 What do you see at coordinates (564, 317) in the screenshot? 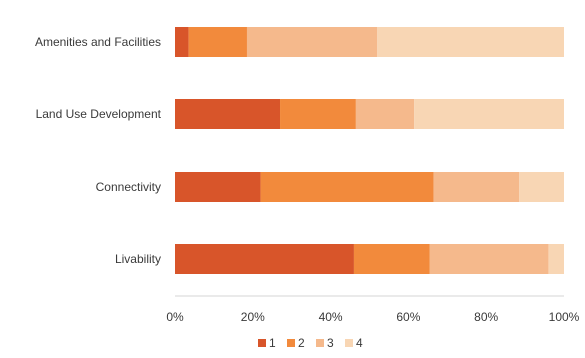
I see `x-tick-label: 100%` at bounding box center [564, 317].